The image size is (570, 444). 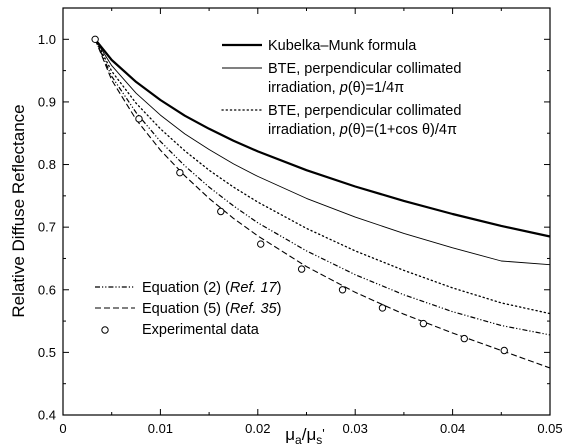 I want to click on x-axis-title-denominator-sub: s, so click(x=319, y=438).